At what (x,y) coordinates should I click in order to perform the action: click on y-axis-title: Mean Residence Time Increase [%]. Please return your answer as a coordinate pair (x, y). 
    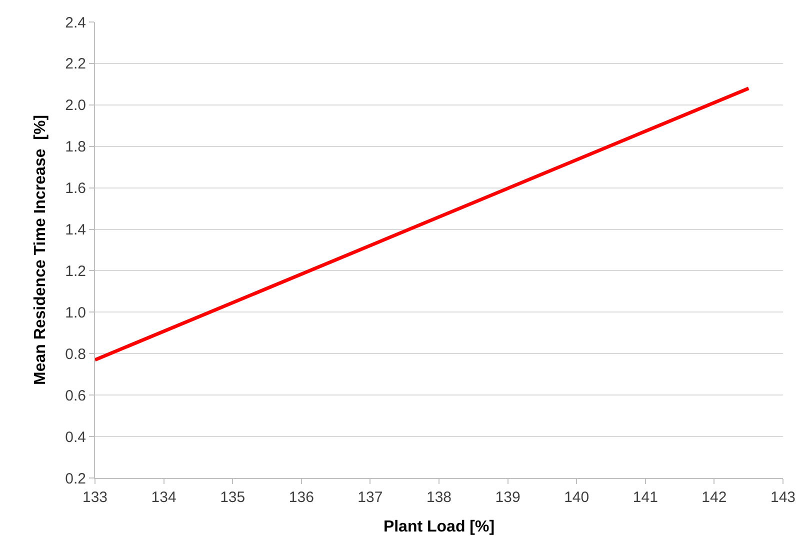
    Looking at the image, I should click on (41, 250).